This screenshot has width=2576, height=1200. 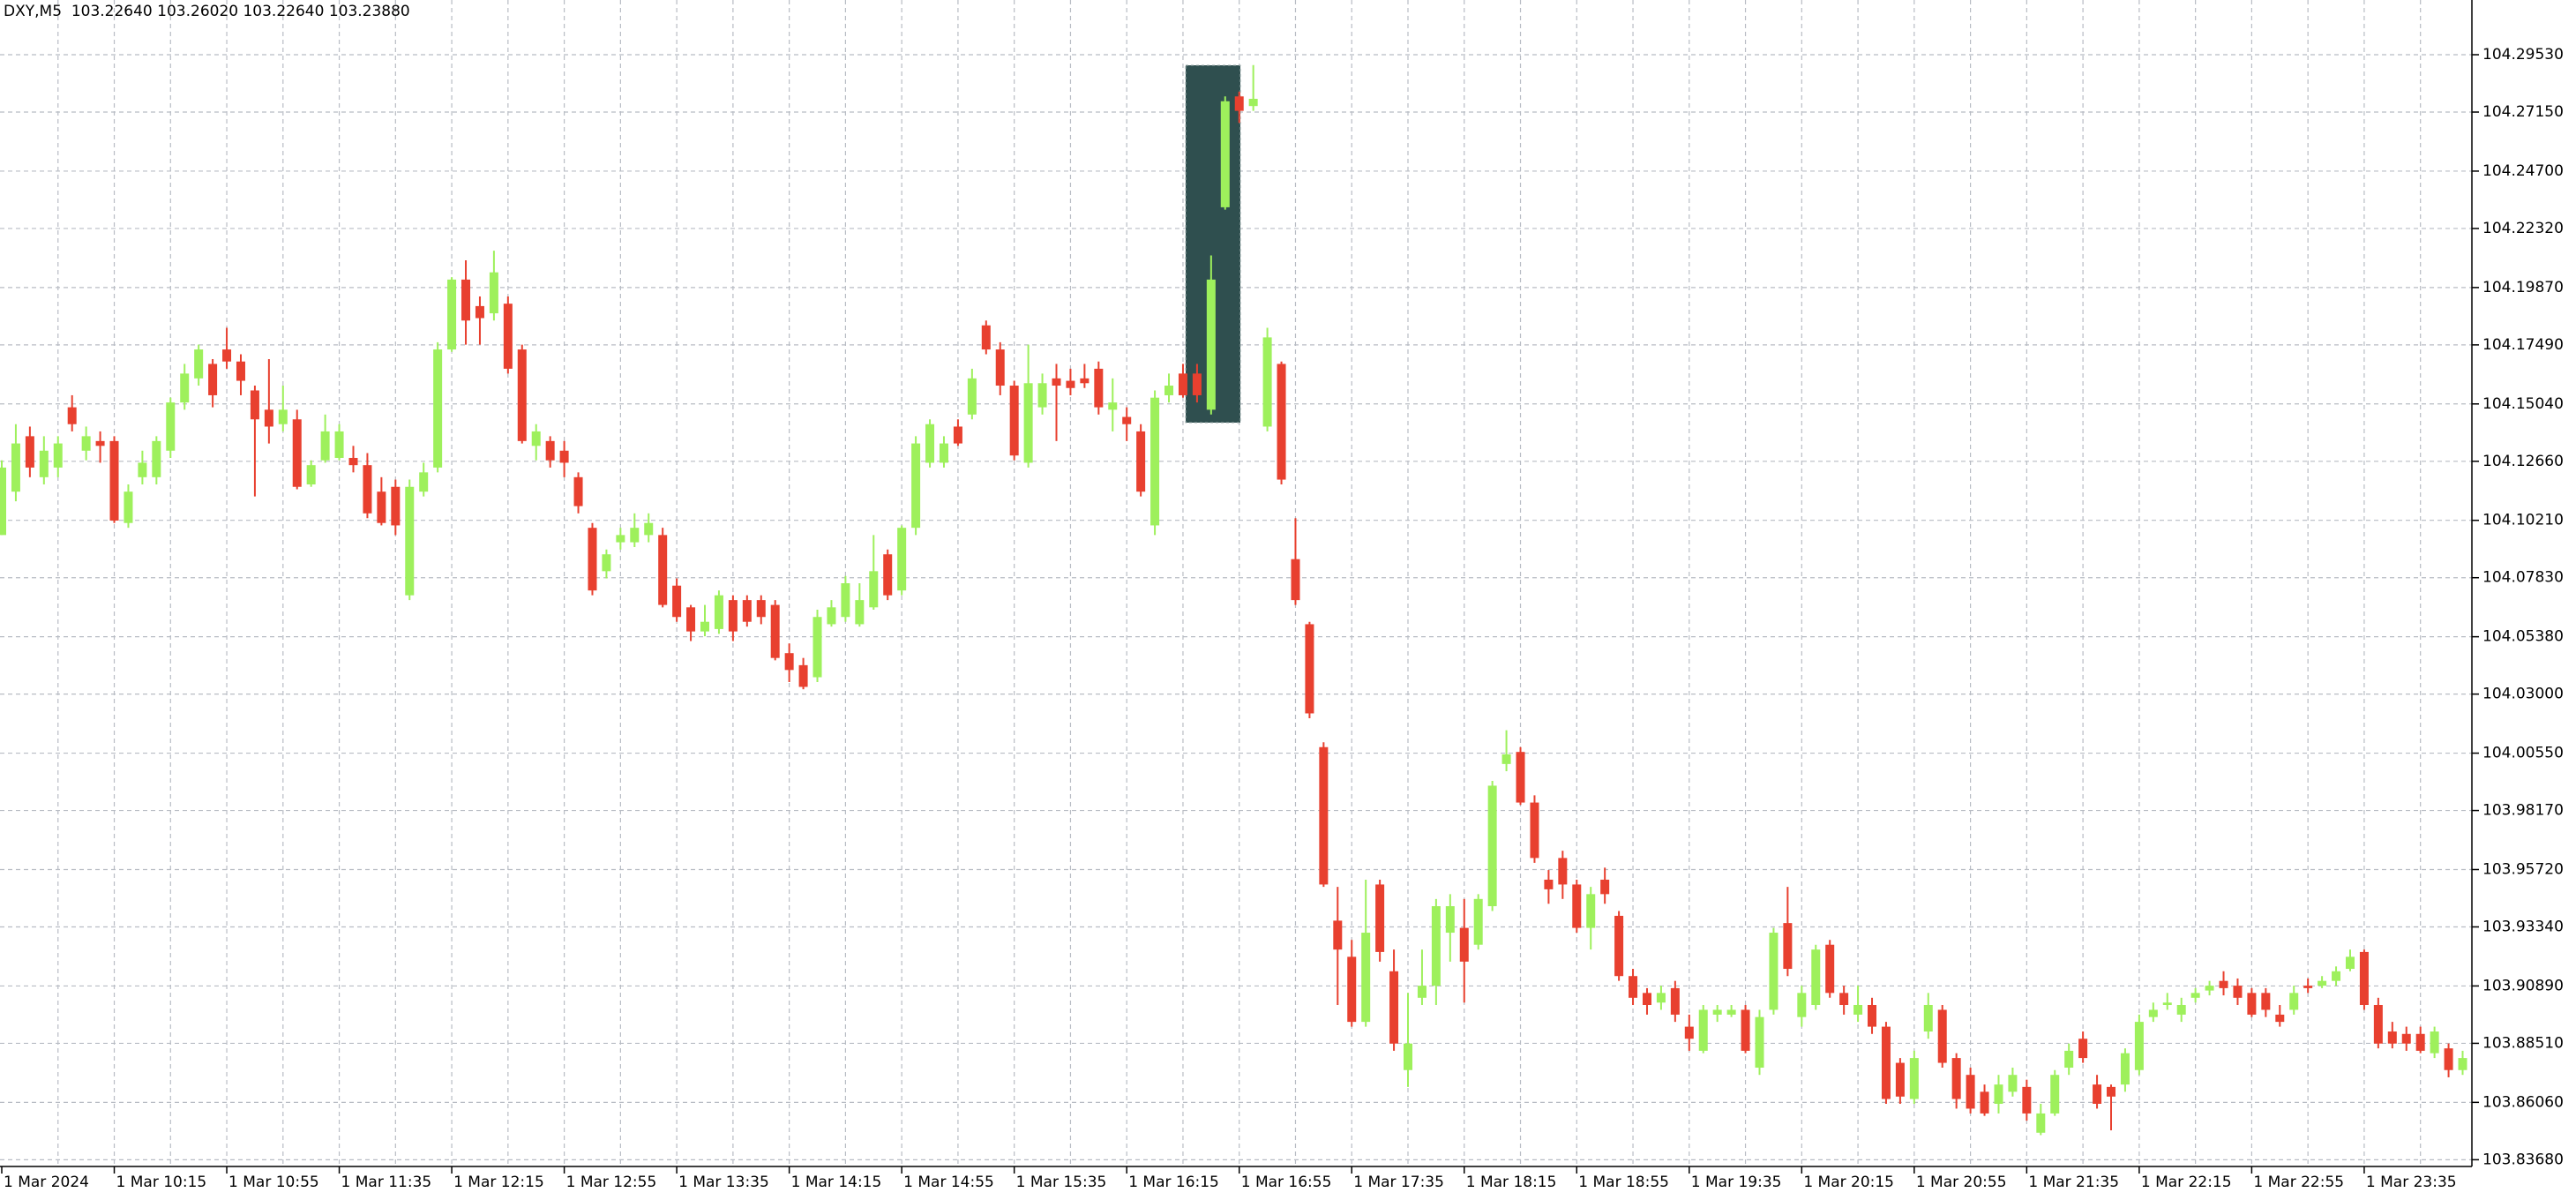 I want to click on y-tick-label: 104.24700, so click(x=2523, y=171).